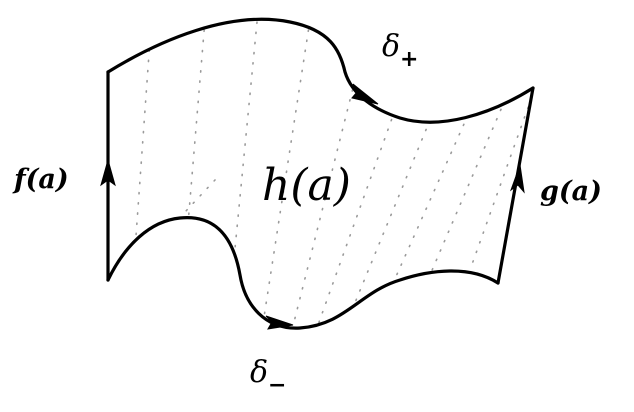  I want to click on label-h-of-a: h(a), so click(306, 185).